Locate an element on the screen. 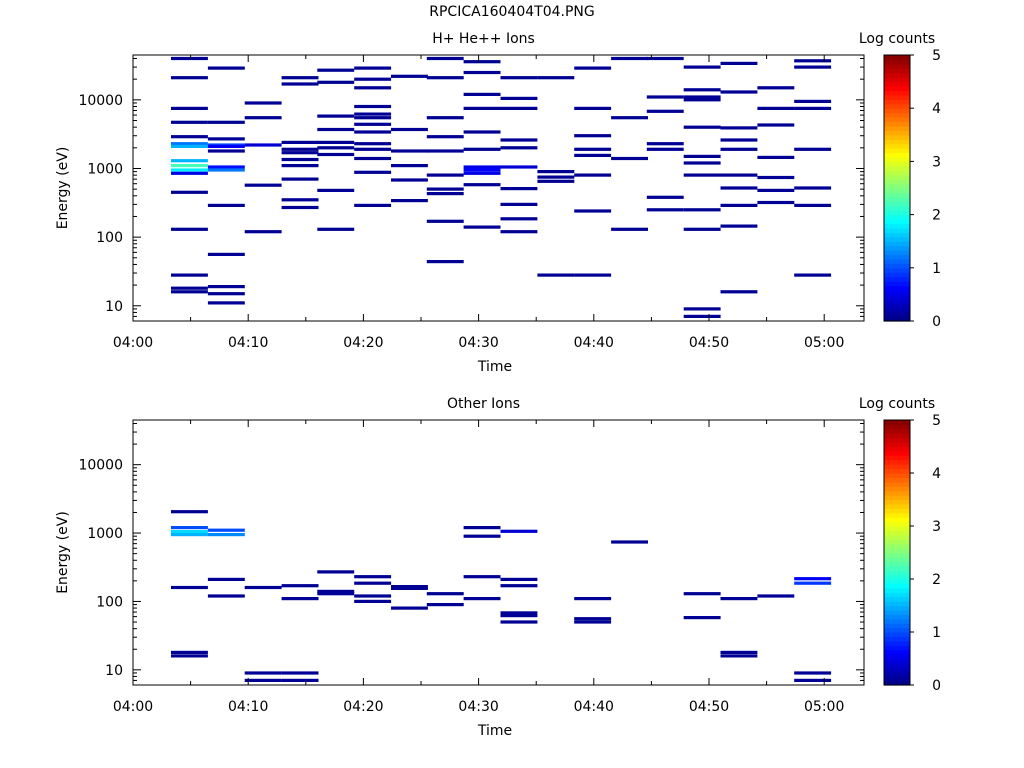  x-tick-label: 04:20 is located at coordinates (363, 343).